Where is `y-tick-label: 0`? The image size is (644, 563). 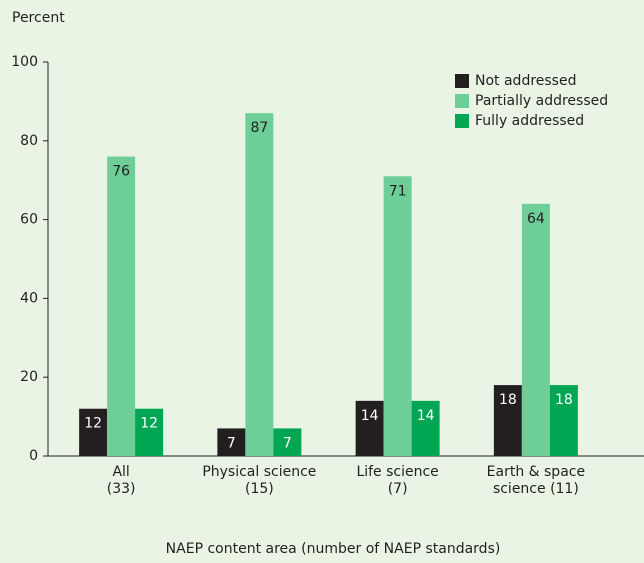 y-tick-label: 0 is located at coordinates (33, 456).